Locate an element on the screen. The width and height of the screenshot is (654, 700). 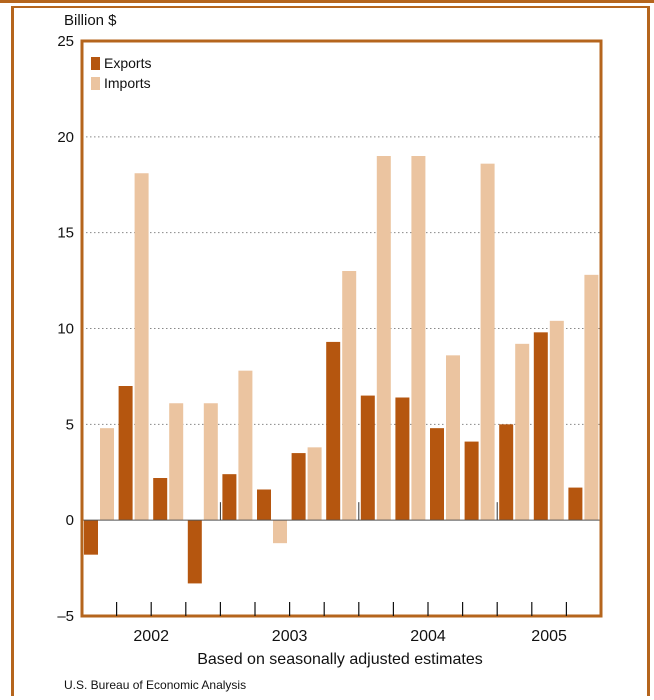
y-tick-label: 10 is located at coordinates (65, 329).